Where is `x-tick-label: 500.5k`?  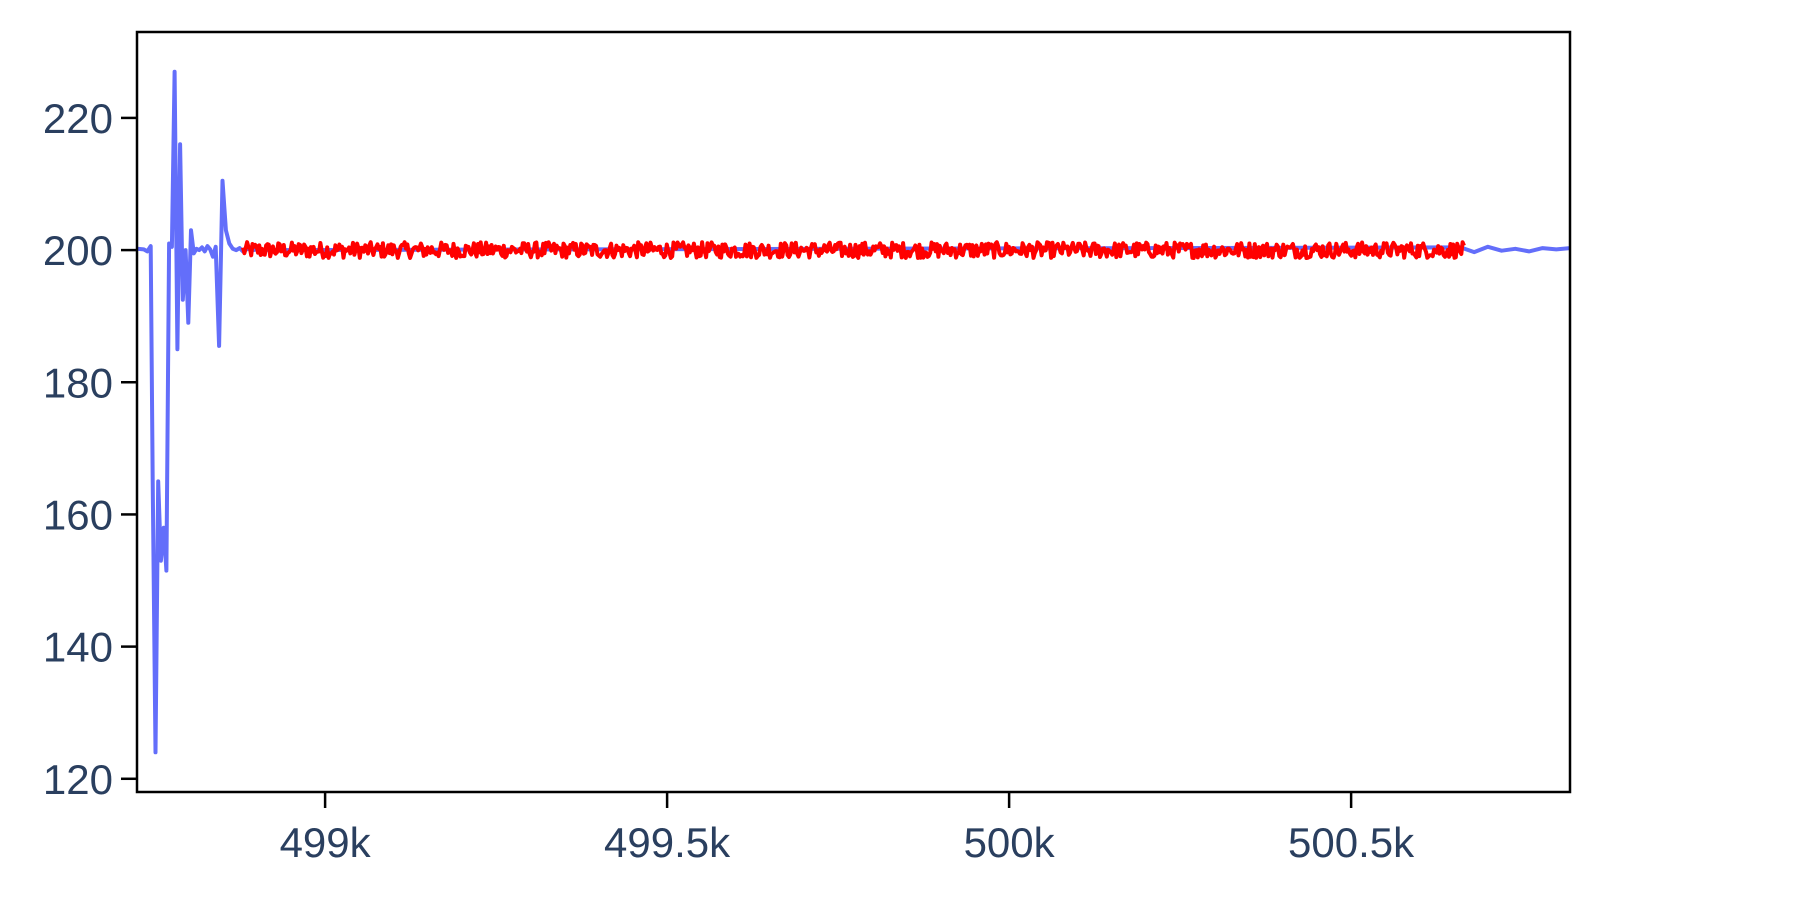 x-tick-label: 500.5k is located at coordinates (1351, 842).